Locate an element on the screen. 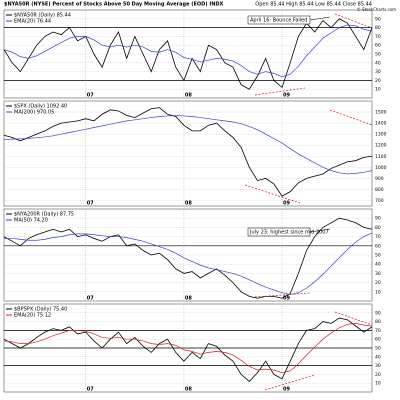 Image resolution: width=400 pixels, height=400 pixels. y-tick-label: 700 is located at coordinates (379, 201).